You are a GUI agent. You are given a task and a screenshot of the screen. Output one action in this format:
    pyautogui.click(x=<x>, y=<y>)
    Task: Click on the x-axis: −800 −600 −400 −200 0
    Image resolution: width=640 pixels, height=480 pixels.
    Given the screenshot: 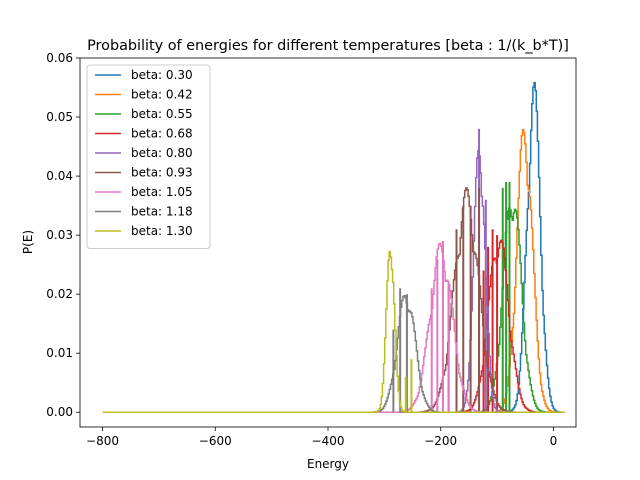 What is the action you would take?
    pyautogui.click(x=321, y=437)
    